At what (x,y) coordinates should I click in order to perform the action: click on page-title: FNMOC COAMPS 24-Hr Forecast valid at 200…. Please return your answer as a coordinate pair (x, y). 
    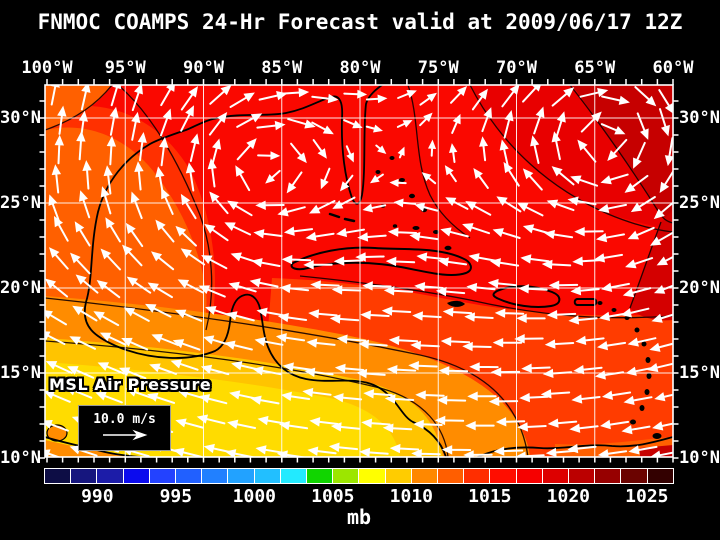
    Looking at the image, I should click on (360, 22).